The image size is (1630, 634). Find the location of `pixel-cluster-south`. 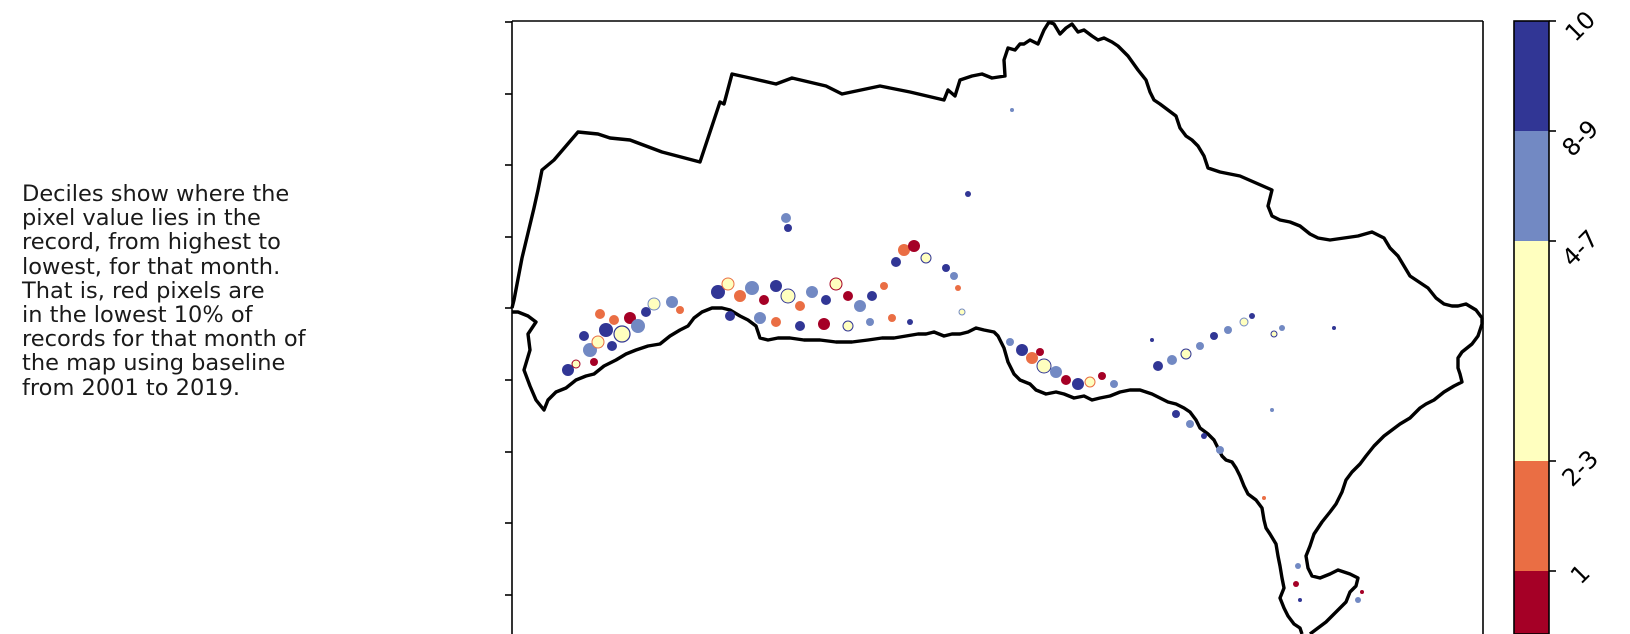

pixel-cluster-south is located at coordinates (1268, 506).